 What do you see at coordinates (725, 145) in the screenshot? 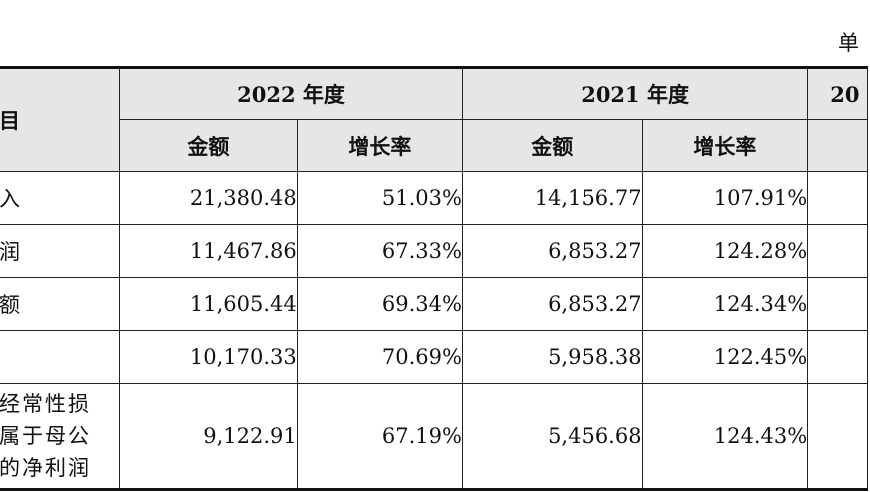
I see `sub-header-growth-2021: 增长率` at bounding box center [725, 145].